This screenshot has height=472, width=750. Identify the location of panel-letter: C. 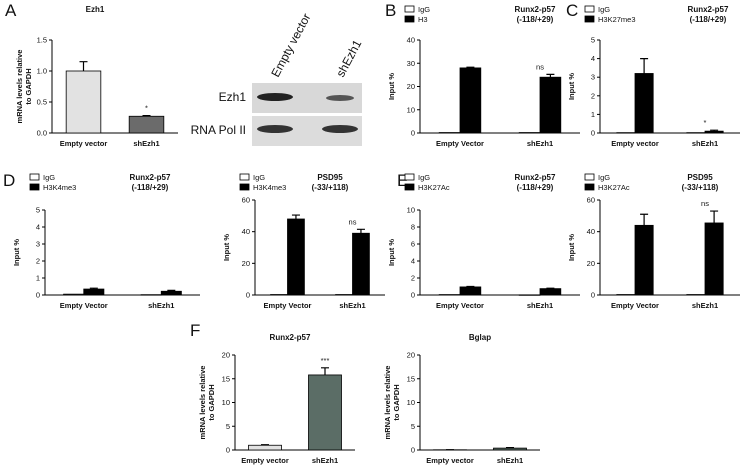
(572, 10).